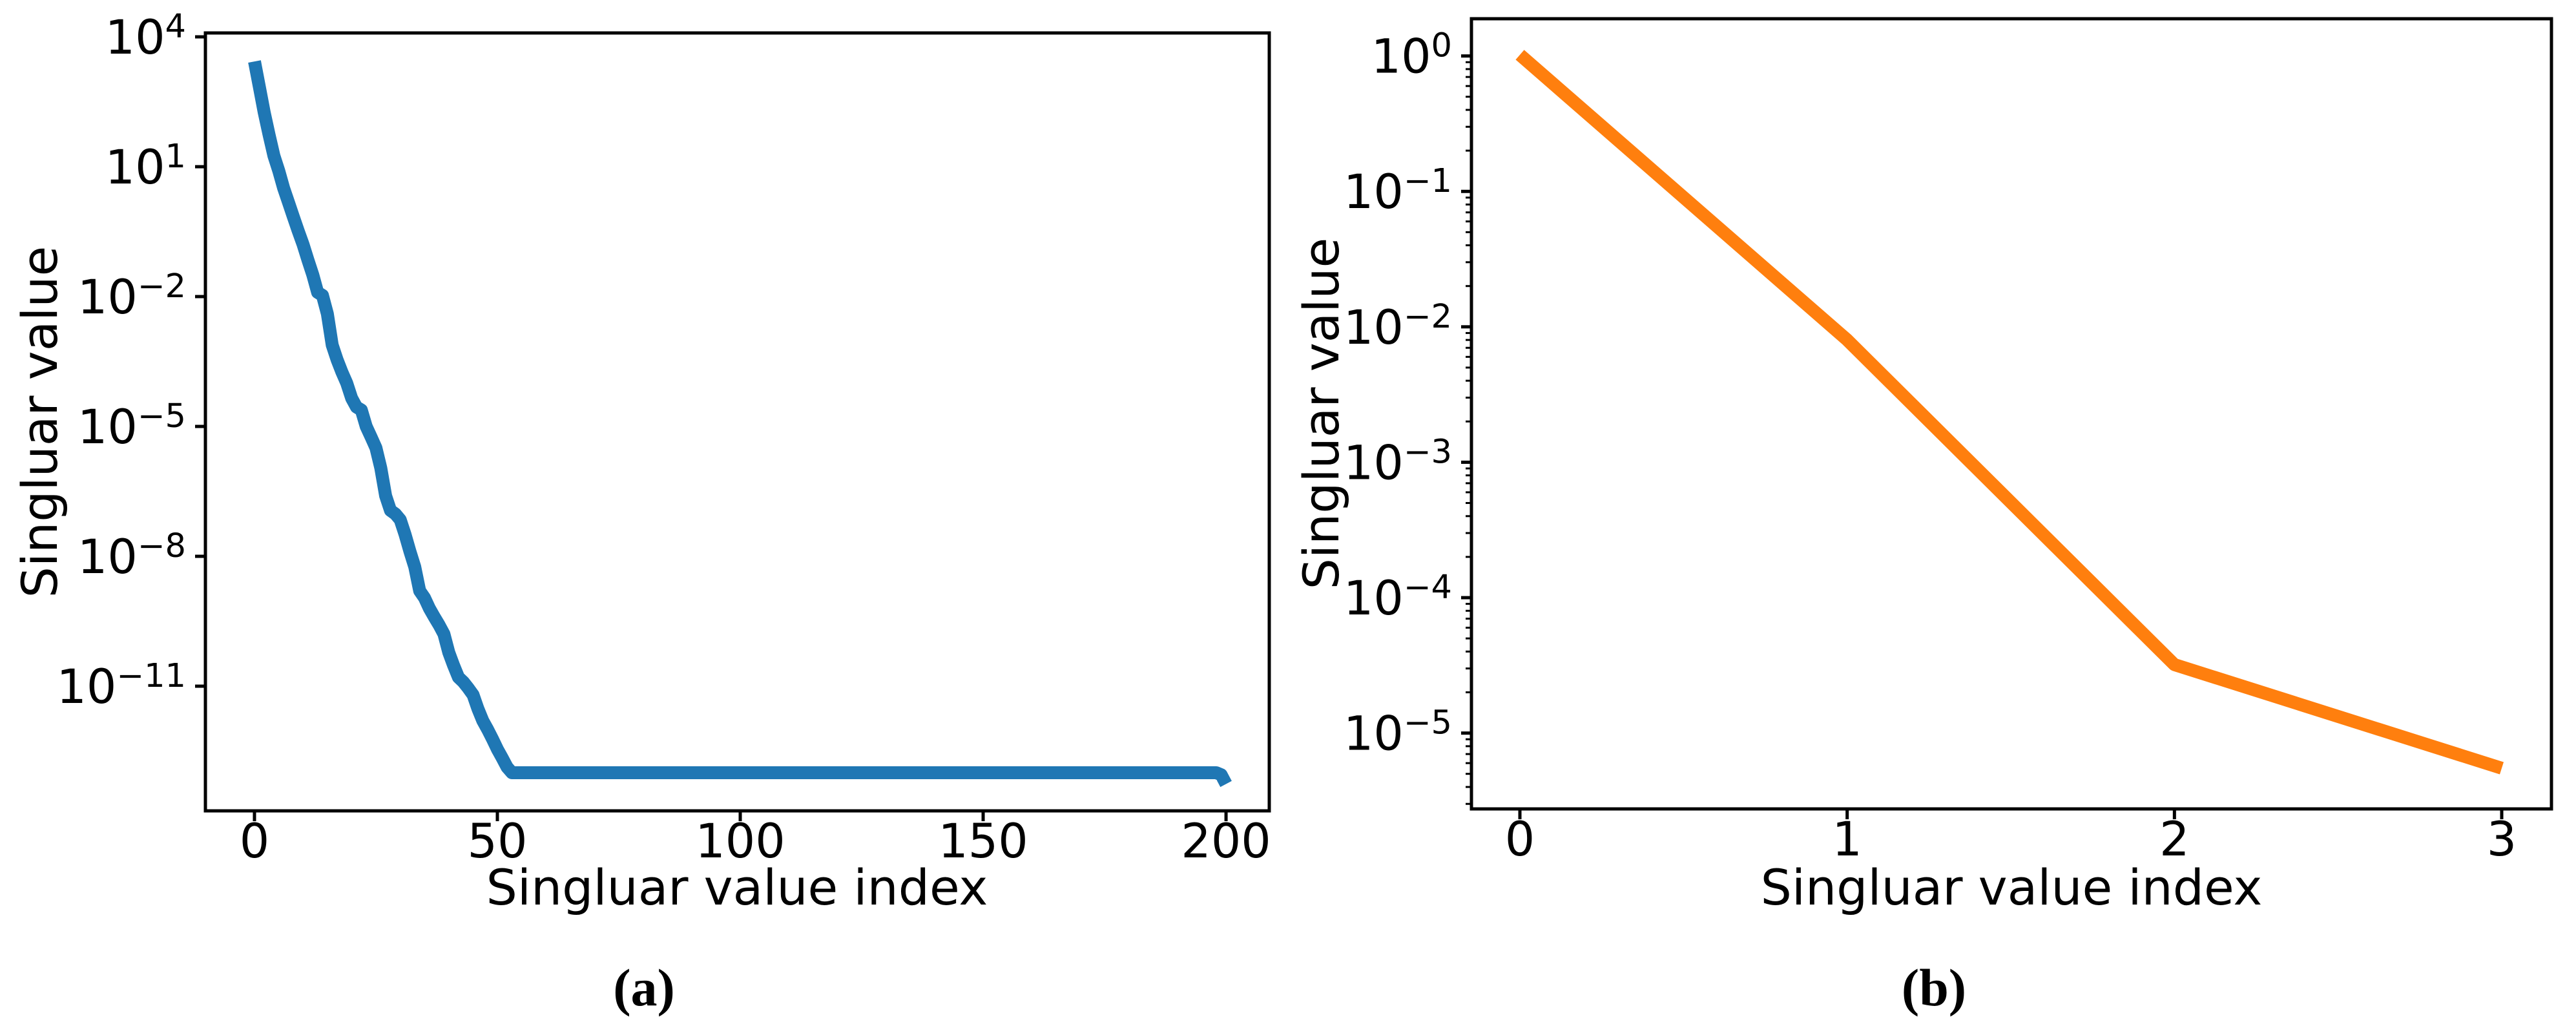 Image resolution: width=2576 pixels, height=1026 pixels. I want to click on x-tick-label: 1, so click(1847, 839).